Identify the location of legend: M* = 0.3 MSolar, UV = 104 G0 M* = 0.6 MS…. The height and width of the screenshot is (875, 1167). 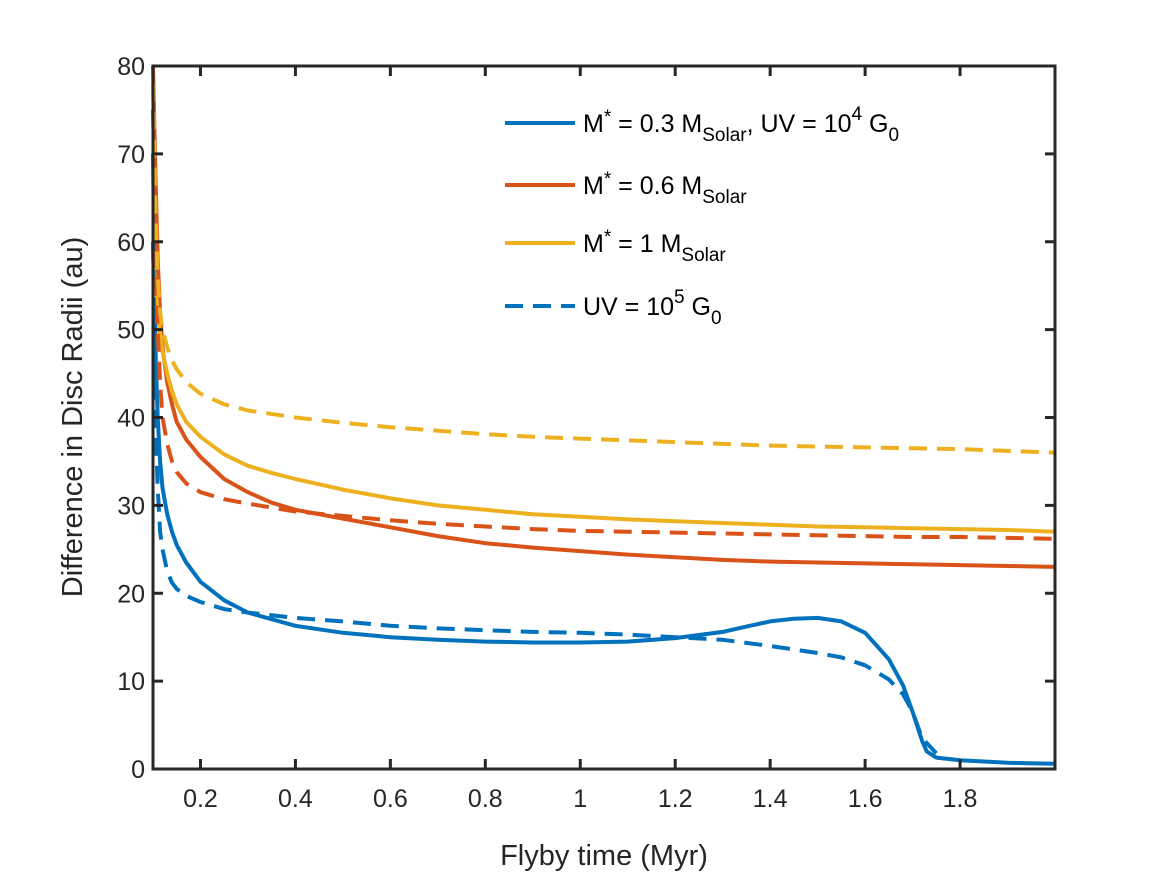
(764, 216).